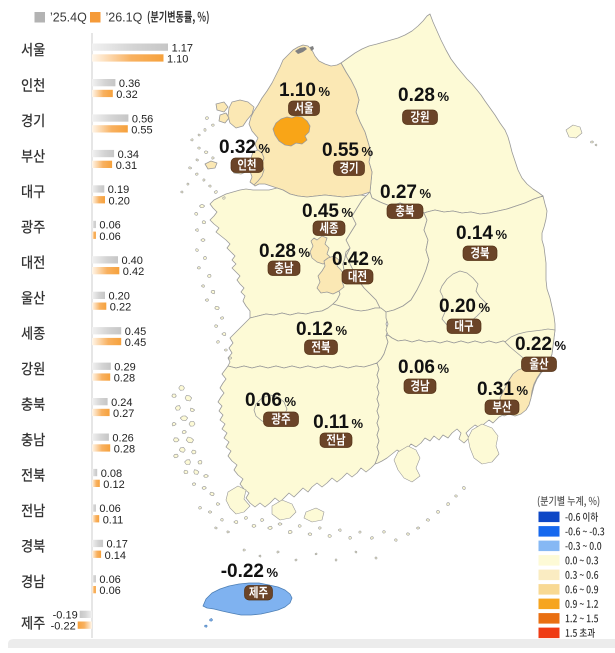  I want to click on svg-text: 0.17, so click(117, 545).